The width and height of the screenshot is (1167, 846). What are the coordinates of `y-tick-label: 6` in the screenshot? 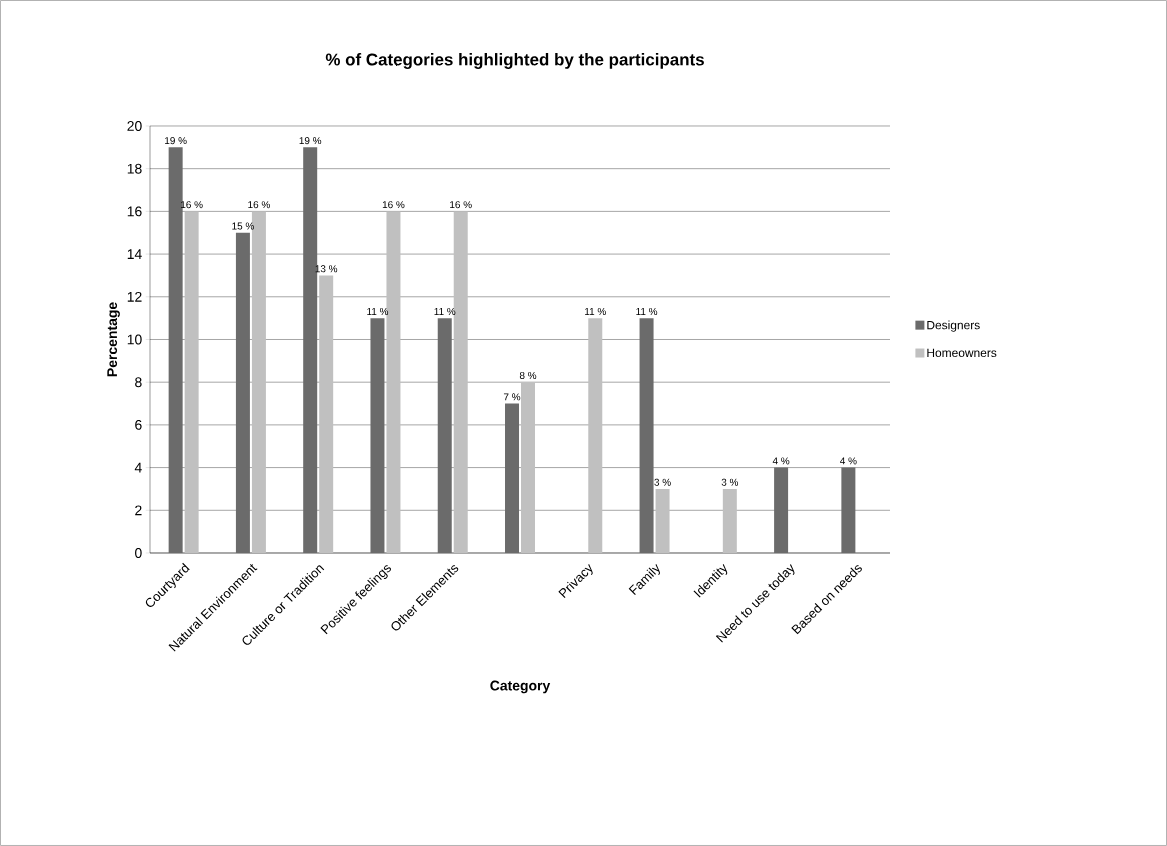 It's located at (138, 424).